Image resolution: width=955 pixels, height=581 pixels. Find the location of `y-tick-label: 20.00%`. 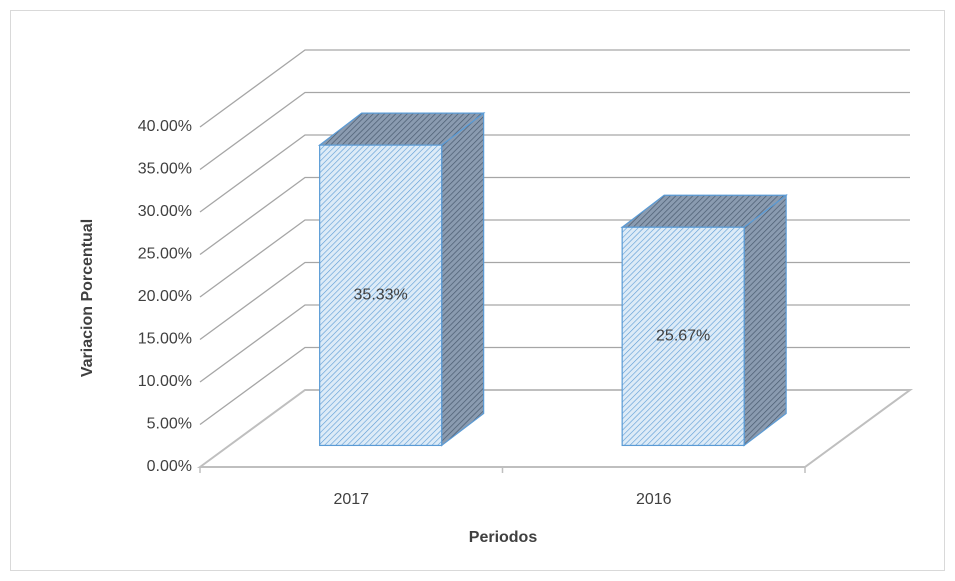

y-tick-label: 20.00% is located at coordinates (165, 296).